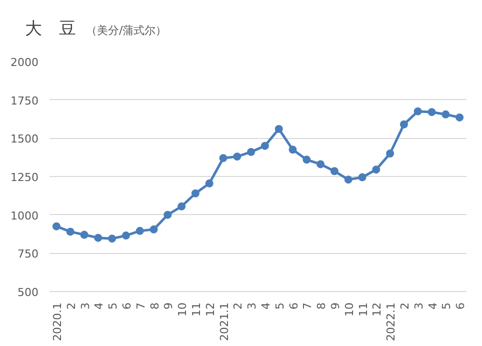  What do you see at coordinates (24, 215) in the screenshot?
I see `y-tick-label: 1000` at bounding box center [24, 215].